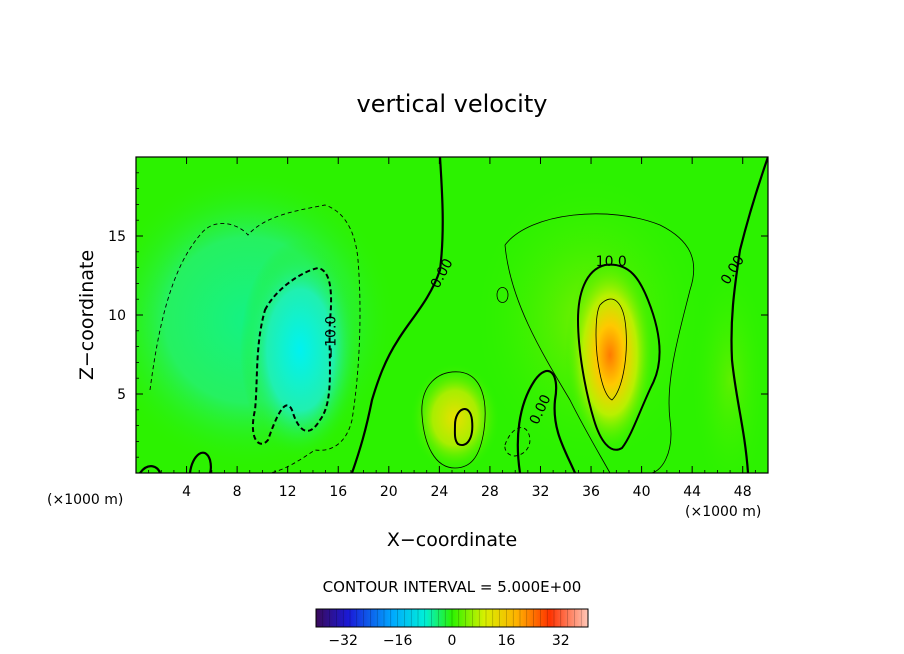 This screenshot has height=654, width=904. What do you see at coordinates (332, 337) in the screenshot?
I see `contour-label: −10.0` at bounding box center [332, 337].